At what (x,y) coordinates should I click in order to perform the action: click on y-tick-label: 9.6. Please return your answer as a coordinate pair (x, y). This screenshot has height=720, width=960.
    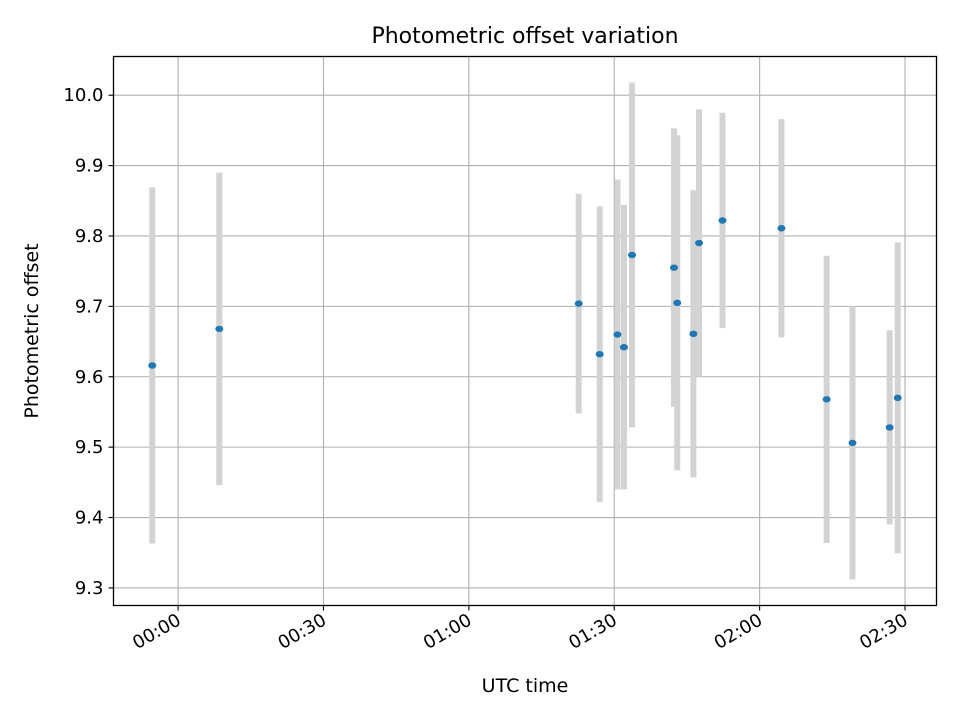
    Looking at the image, I should click on (89, 377).